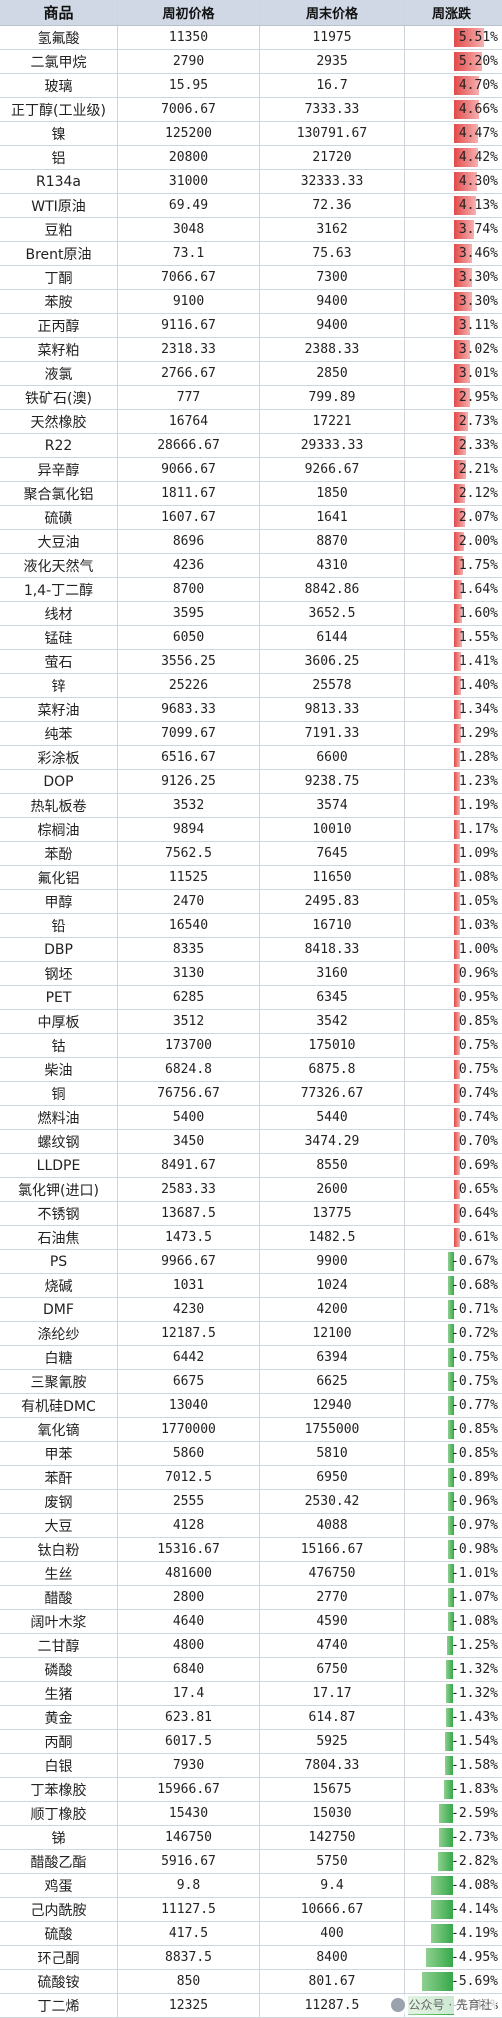 Image resolution: width=502 pixels, height=2018 pixels. I want to click on weekly-change-value: 3.02%, so click(478, 349).